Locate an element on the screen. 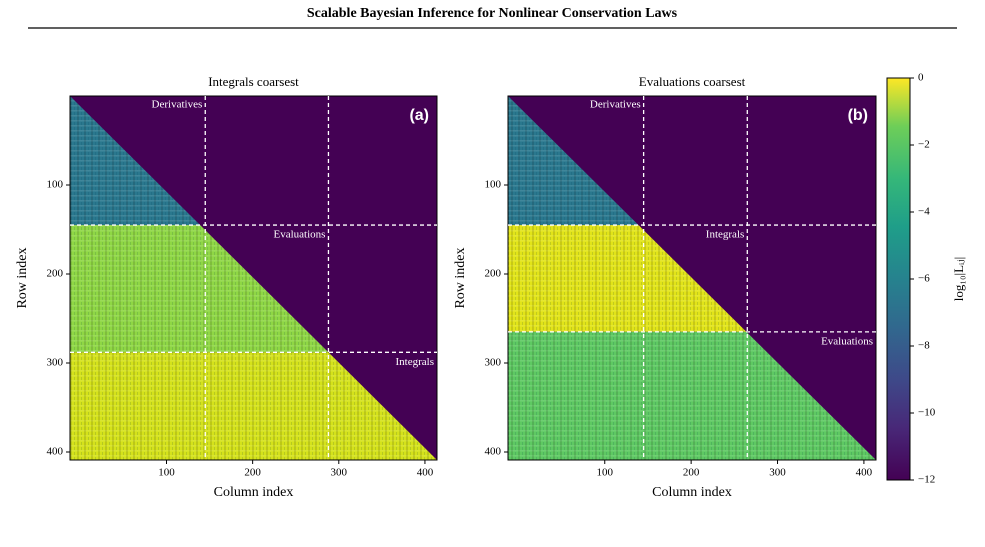  panel-label: (b) is located at coordinates (858, 115).